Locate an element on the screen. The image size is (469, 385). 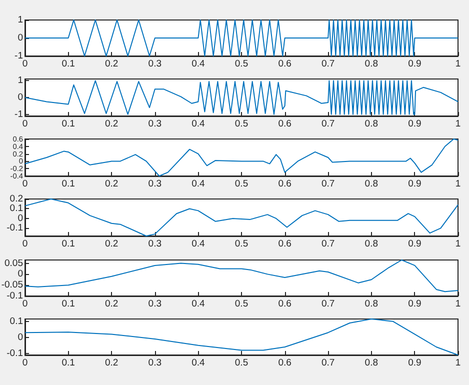
y-tick-label: 0.2 is located at coordinates (16, 199).